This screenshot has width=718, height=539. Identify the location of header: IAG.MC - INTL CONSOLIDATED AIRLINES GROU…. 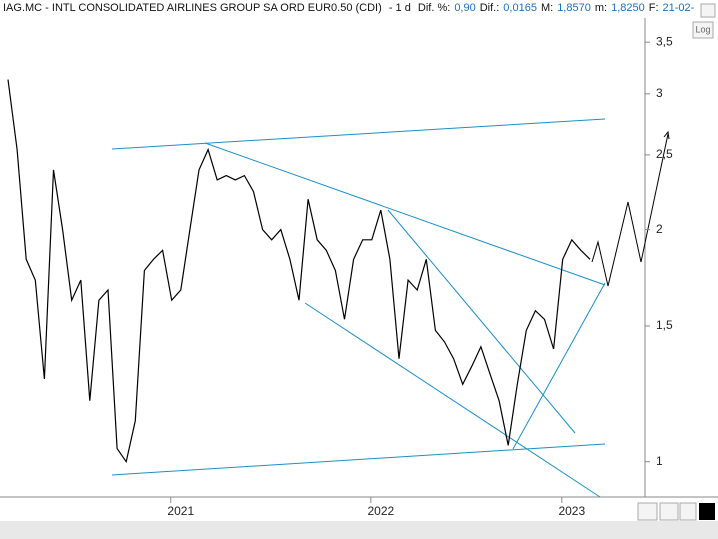
(350, 8).